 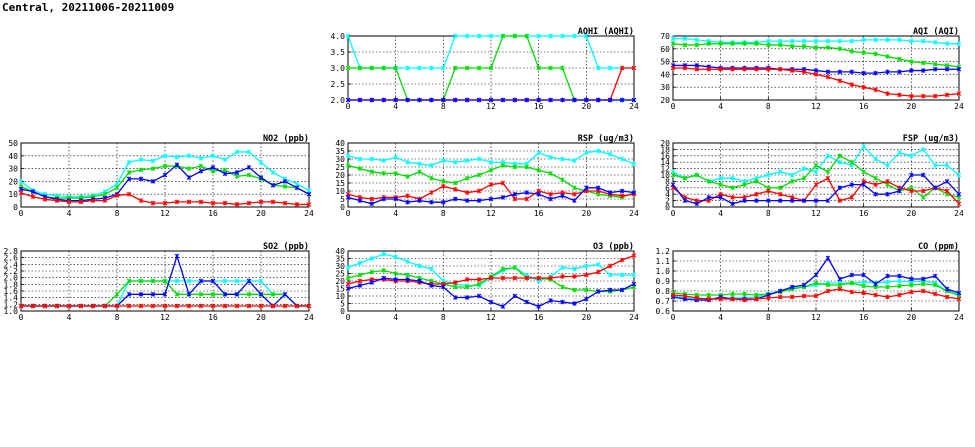 I want to click on y-tick-label: 8, so click(x=667, y=181).